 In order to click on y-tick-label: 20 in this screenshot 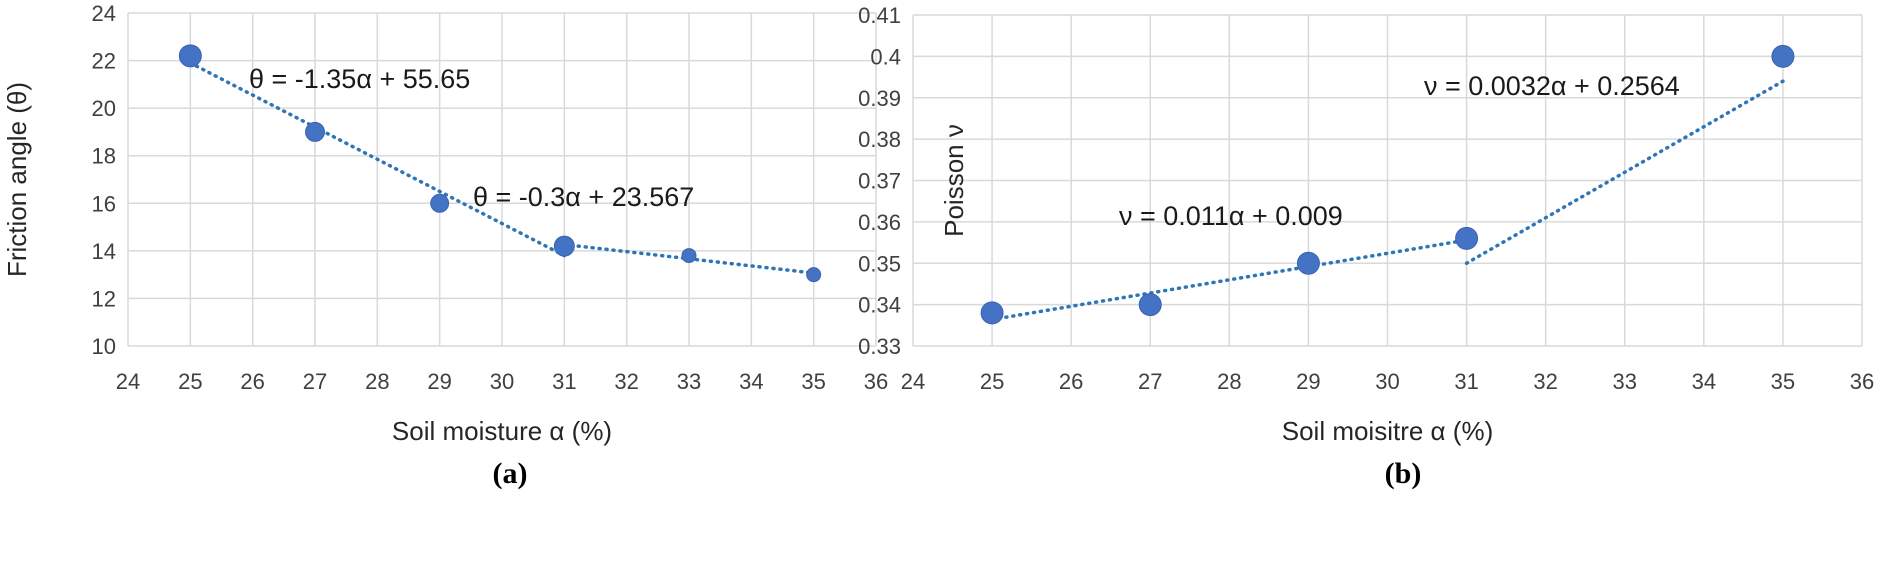, I will do `click(104, 108)`.